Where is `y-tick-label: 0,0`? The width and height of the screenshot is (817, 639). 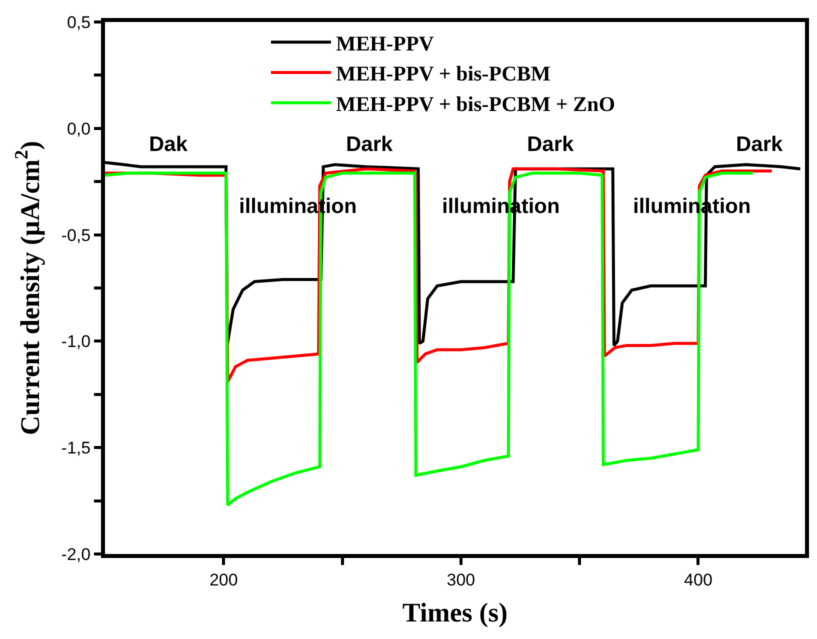
y-tick-label: 0,0 is located at coordinates (78, 128).